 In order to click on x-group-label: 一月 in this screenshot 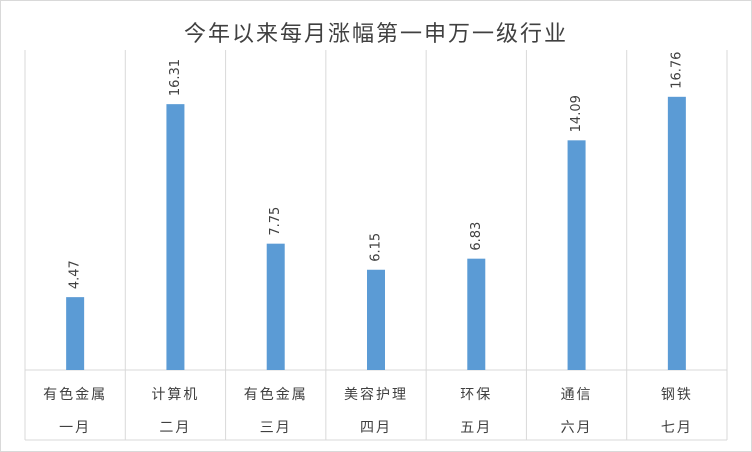, I will do `click(75, 428)`.